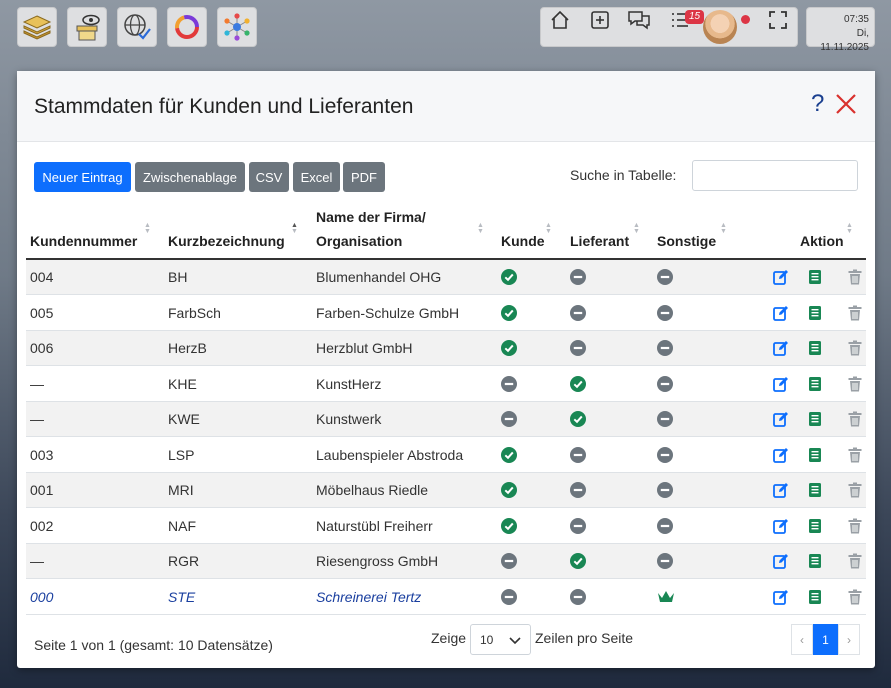 The image size is (891, 688). What do you see at coordinates (37, 561) in the screenshot?
I see `cell-kundennummer: —` at bounding box center [37, 561].